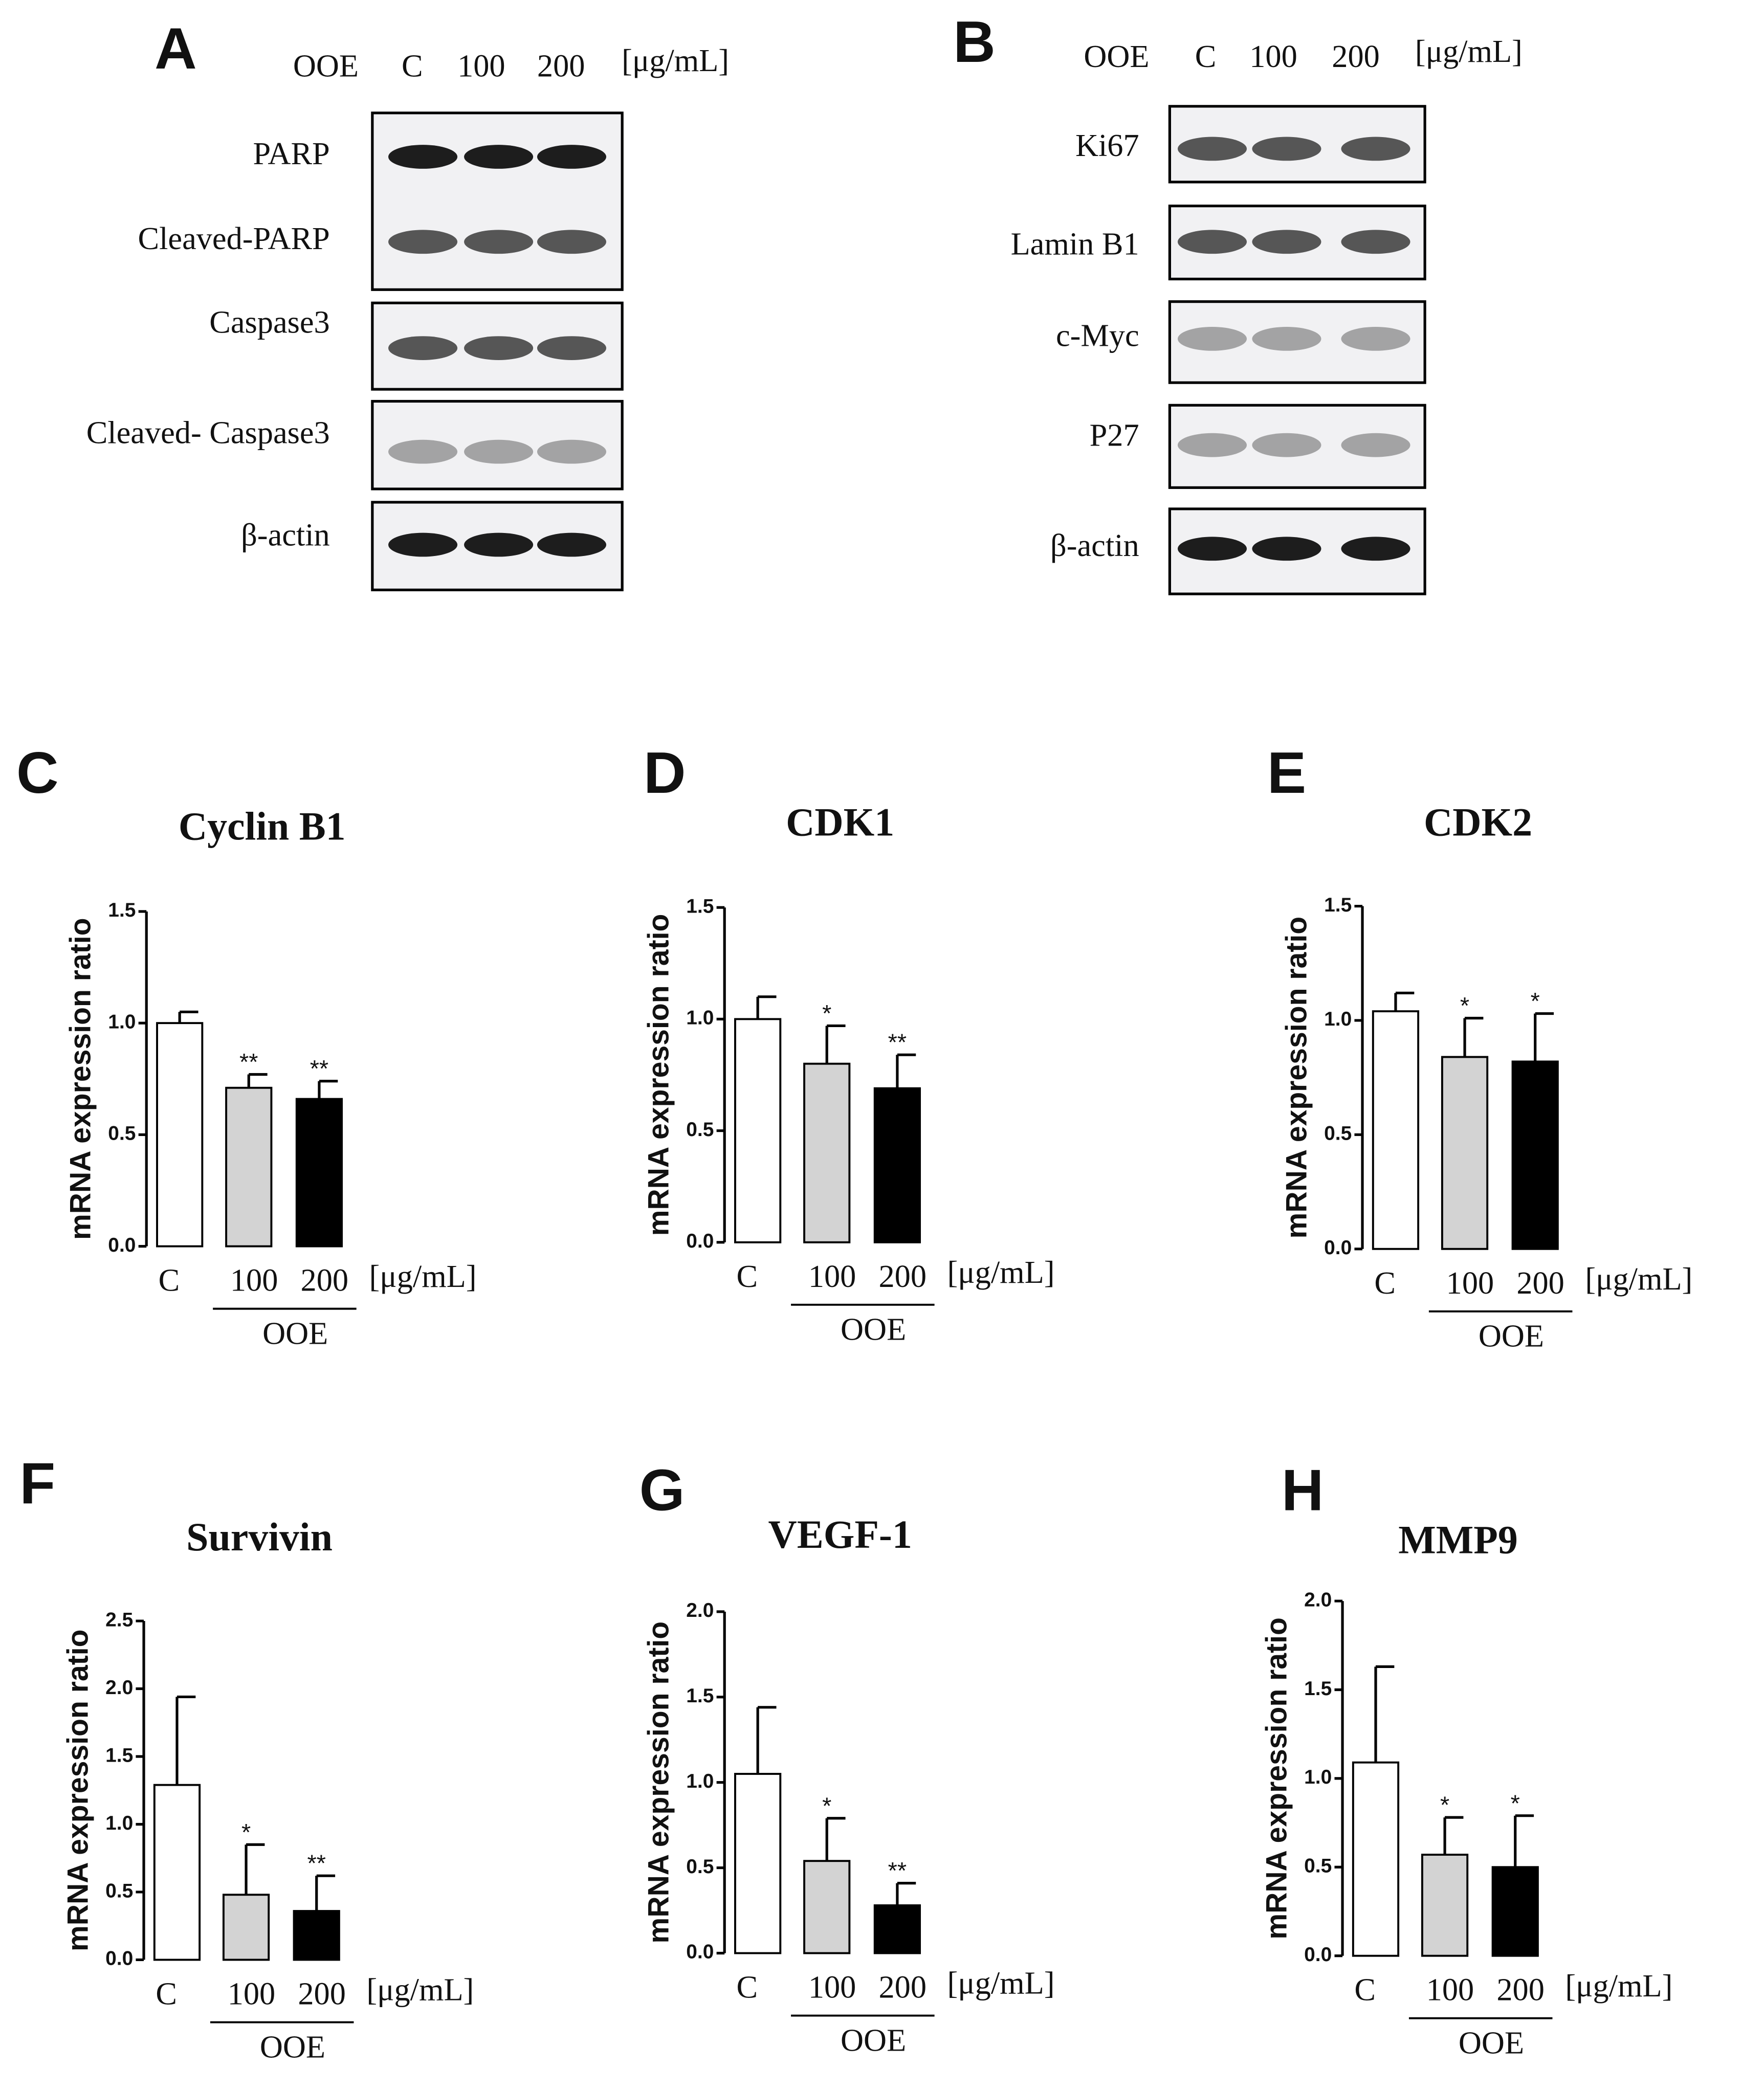  Describe the element at coordinates (1107, 145) in the screenshot. I see `band-label: Ki67` at that location.